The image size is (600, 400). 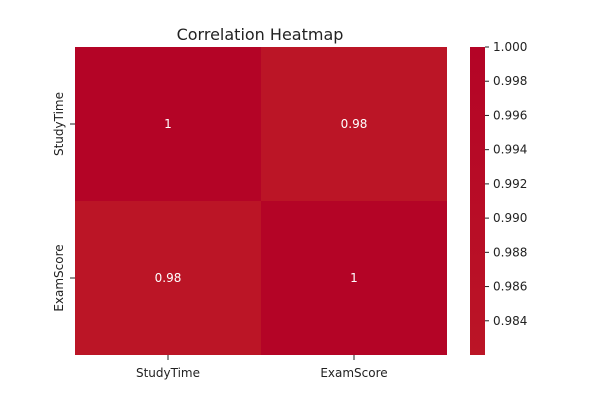 I want to click on y-tick-label: StudyTime, so click(x=59, y=124).